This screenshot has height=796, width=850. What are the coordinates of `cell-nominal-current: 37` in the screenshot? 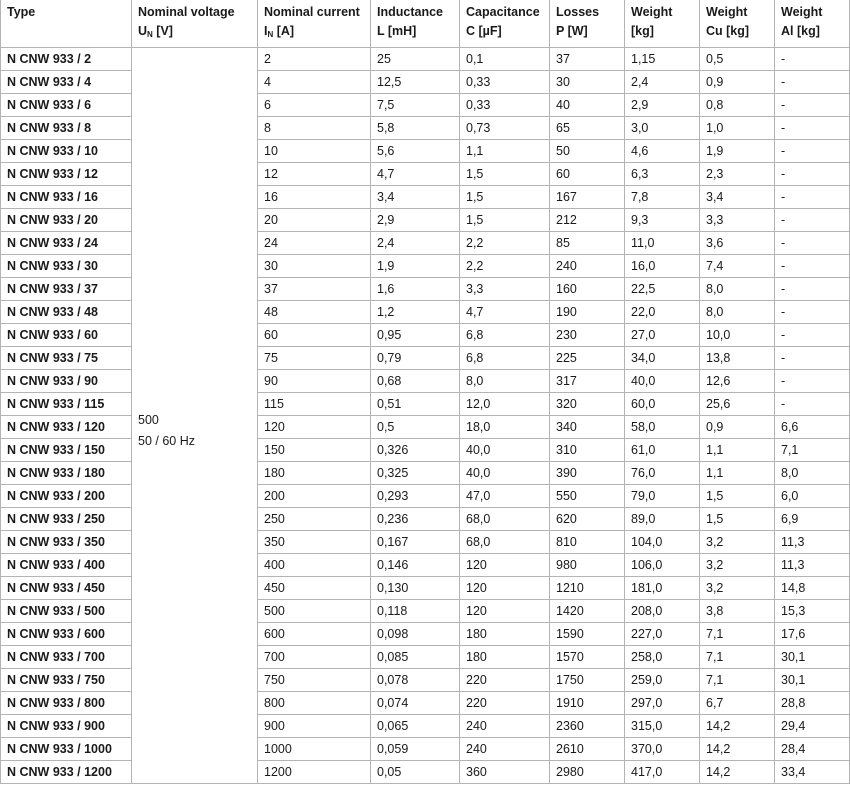 It's located at (314, 289).